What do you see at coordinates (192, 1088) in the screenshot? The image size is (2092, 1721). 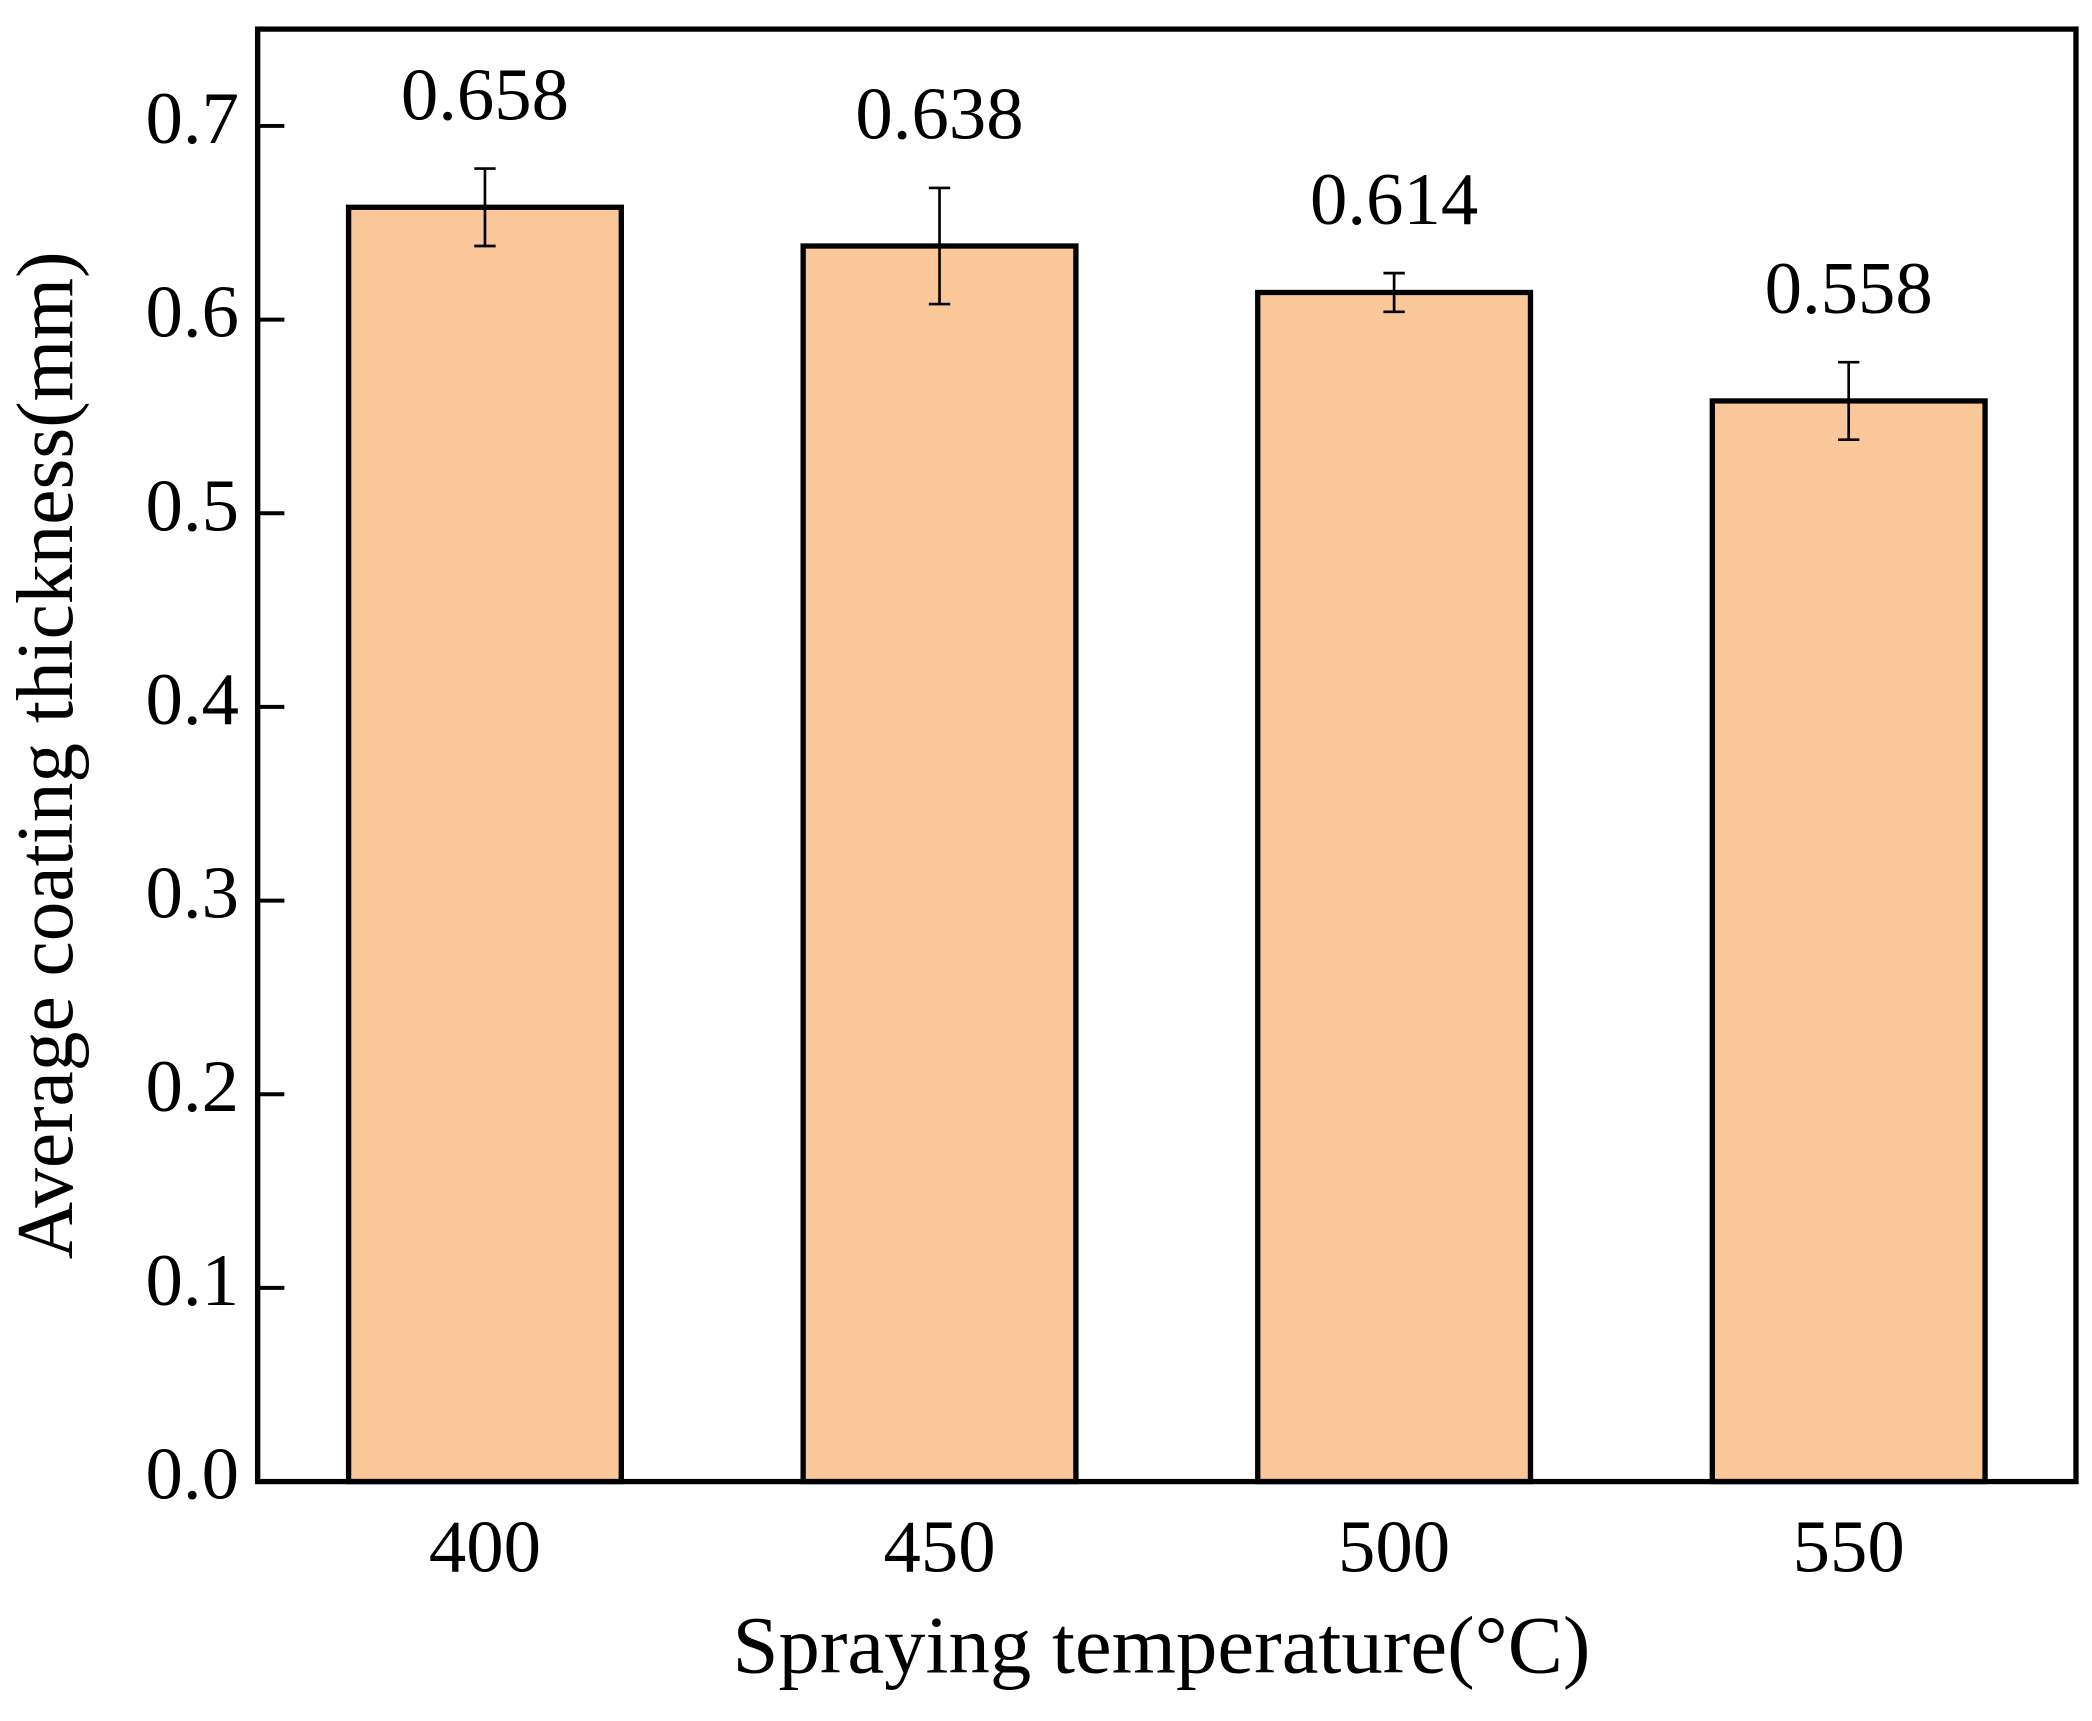 I see `y-tick-label: 0.2` at bounding box center [192, 1088].